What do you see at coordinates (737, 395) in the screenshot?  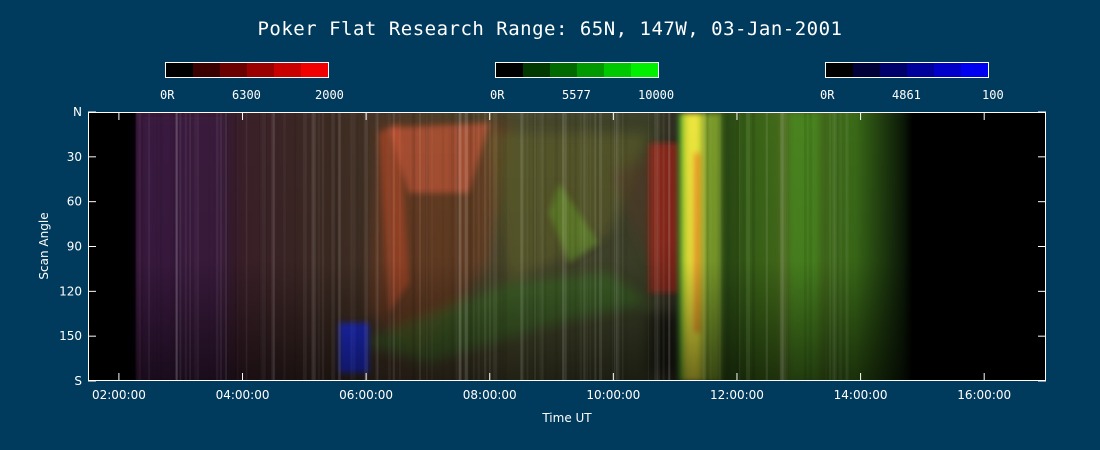 I see `x-tick-label: 12:00:00` at bounding box center [737, 395].